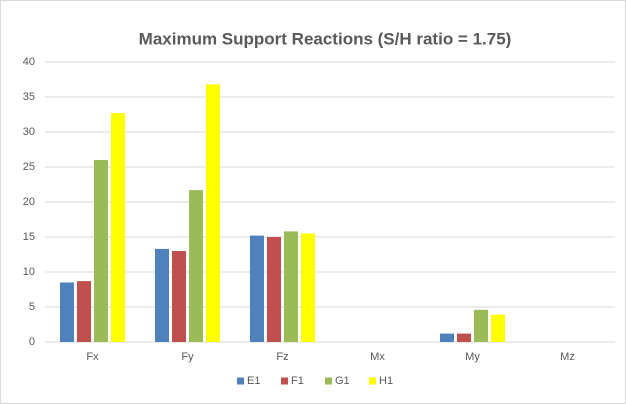 The width and height of the screenshot is (626, 404). What do you see at coordinates (567, 357) in the screenshot?
I see `x-tick-label: Mz` at bounding box center [567, 357].